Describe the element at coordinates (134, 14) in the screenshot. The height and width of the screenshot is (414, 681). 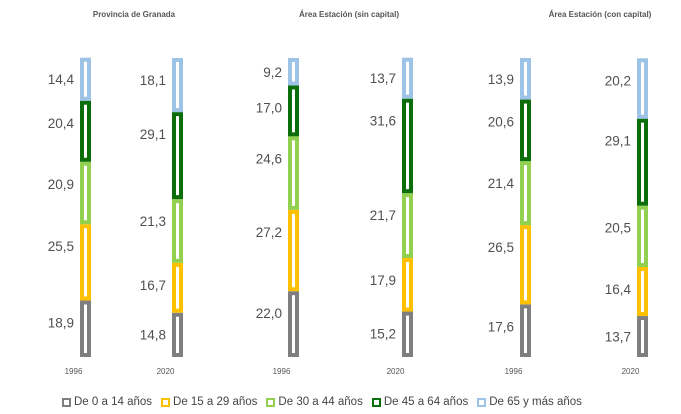
I see `panel-title: Provincia de Granada` at that location.